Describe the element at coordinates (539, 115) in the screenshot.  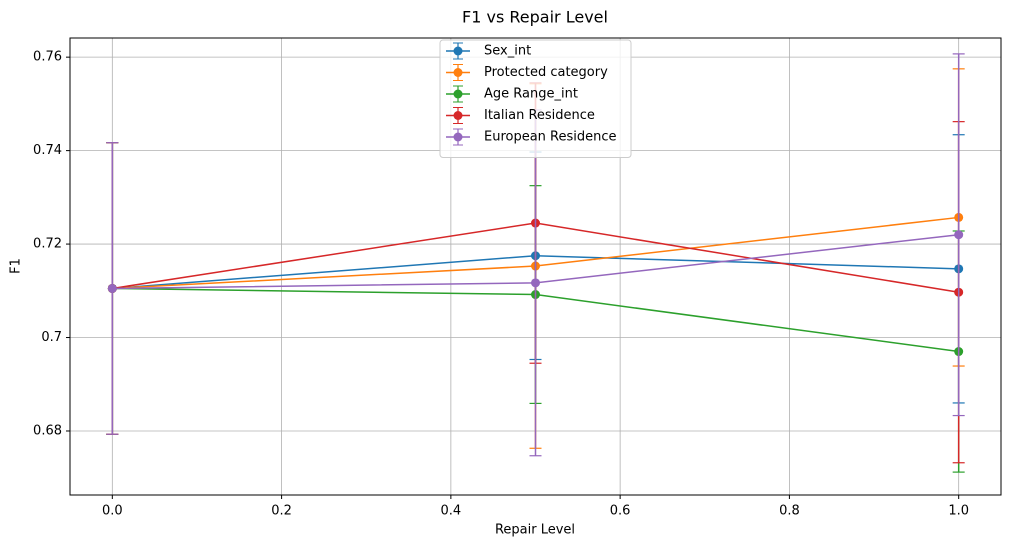
I see `legend-label: Italian Residence` at that location.